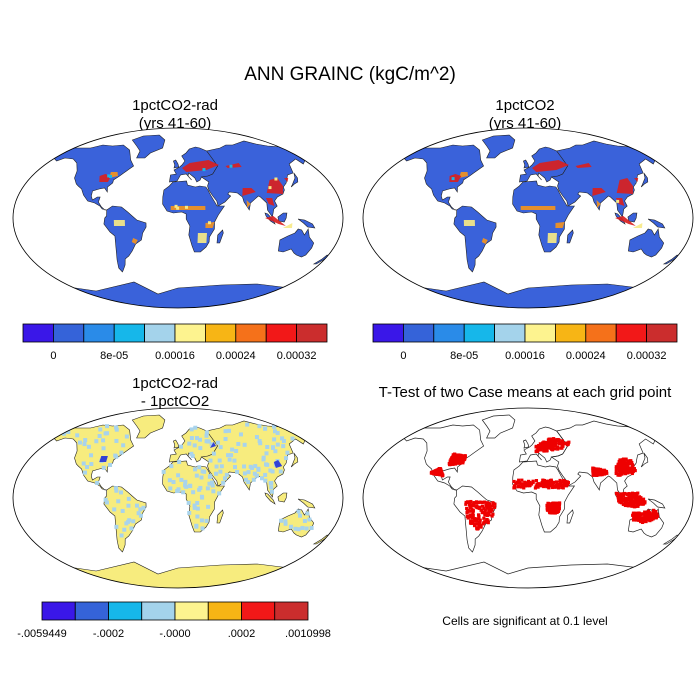 The width and height of the screenshot is (700, 700). Describe the element at coordinates (570, 516) in the screenshot. I see `land-madagascar` at that location.